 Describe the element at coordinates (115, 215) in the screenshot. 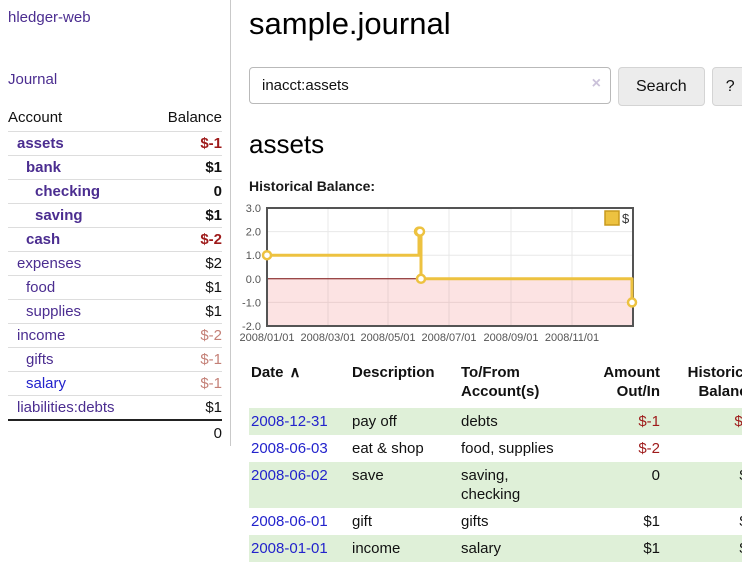

I see `account-row: saving $1` at that location.